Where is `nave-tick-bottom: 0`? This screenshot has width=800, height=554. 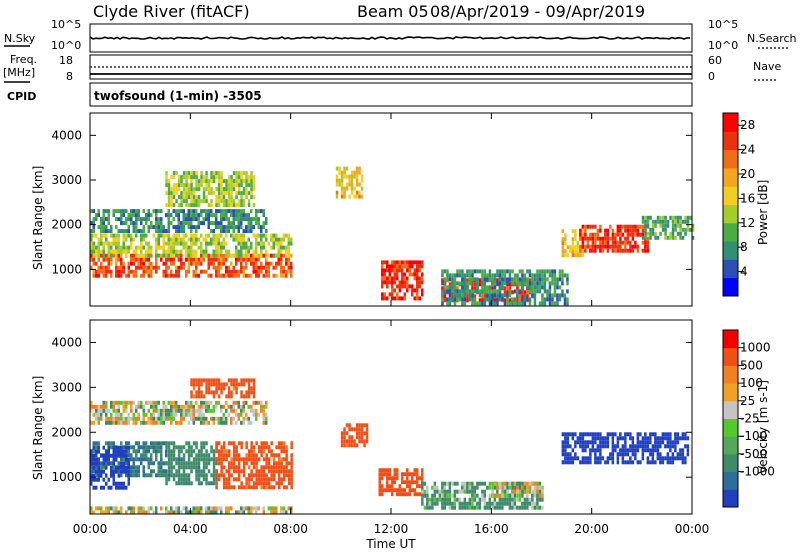
nave-tick-bottom: 0 is located at coordinates (711, 76).